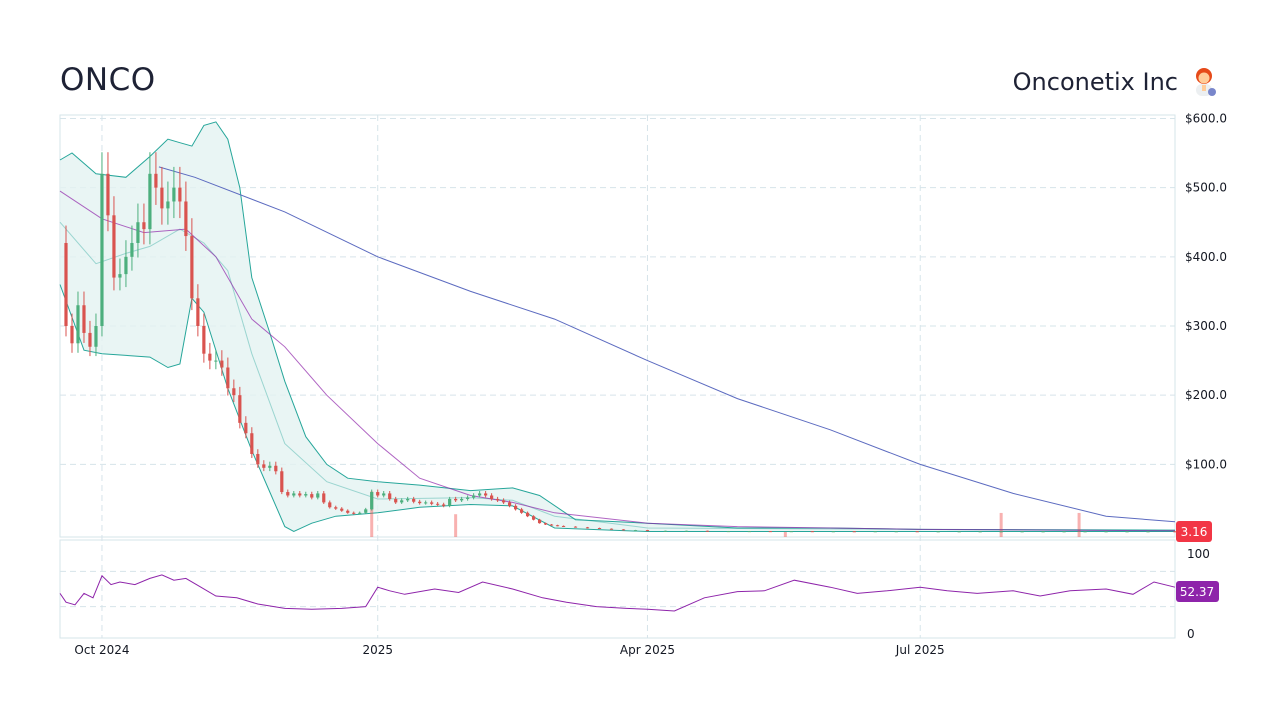 The image size is (1280, 720). What do you see at coordinates (1206, 326) in the screenshot?
I see `price-tick-label: $300.0` at bounding box center [1206, 326].